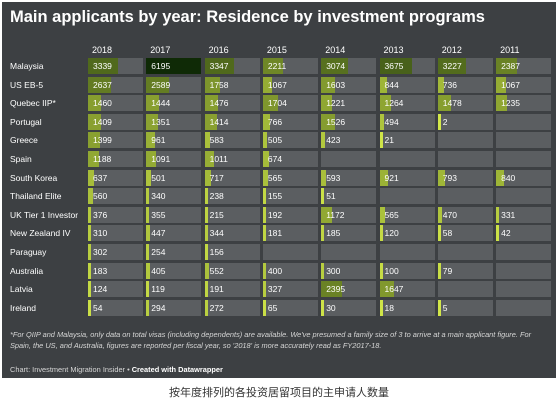 The height and width of the screenshot is (403, 558). What do you see at coordinates (407, 233) in the screenshot?
I see `table-cell: 120` at bounding box center [407, 233].